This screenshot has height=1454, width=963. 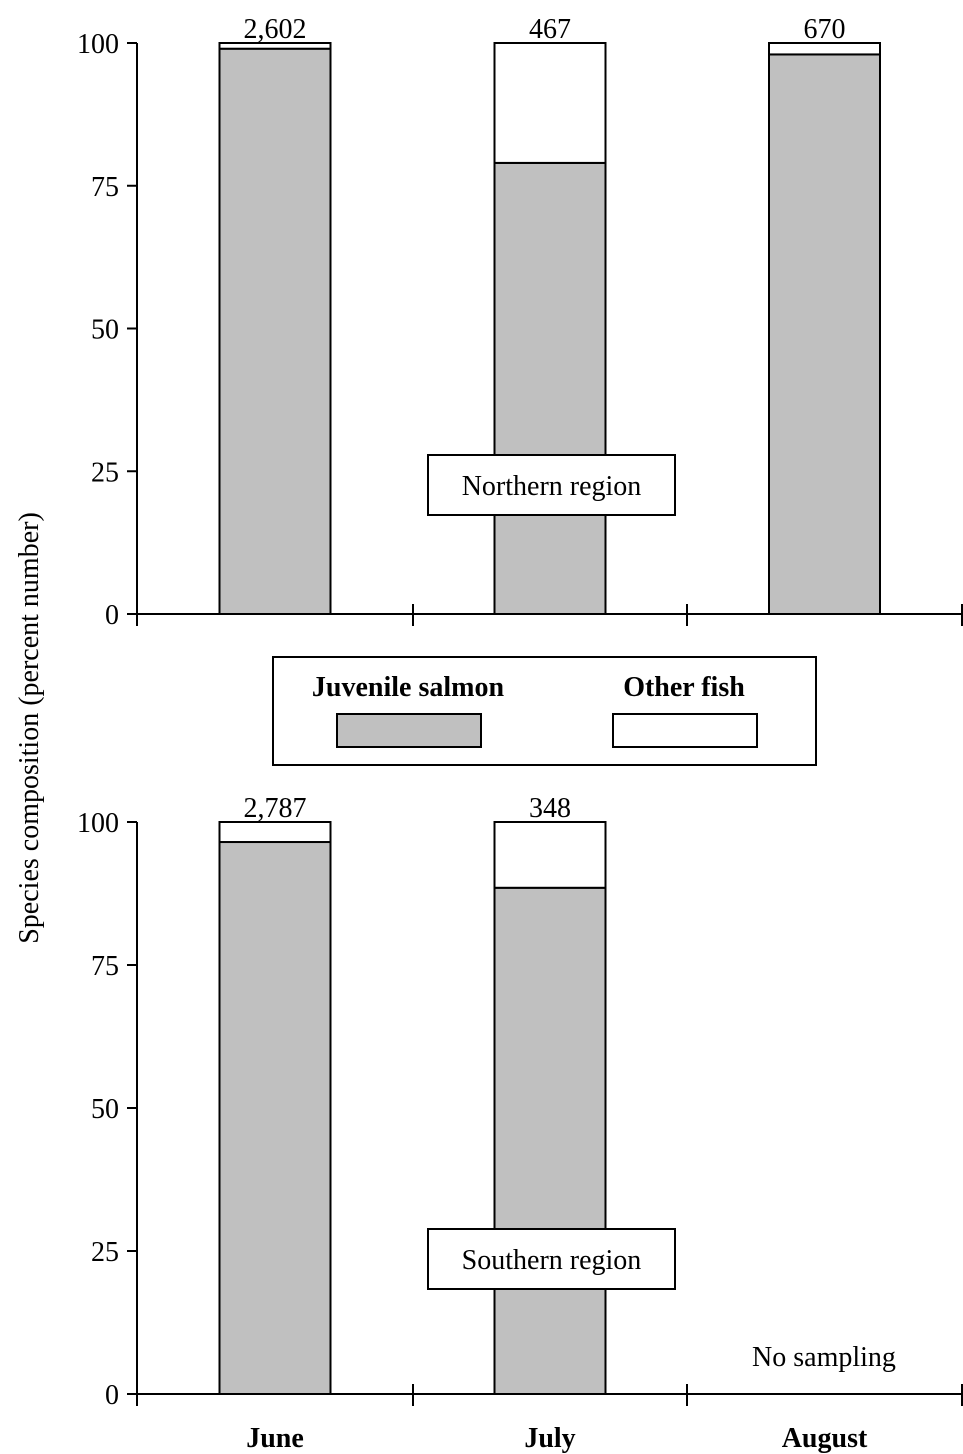 What do you see at coordinates (29, 728) in the screenshot?
I see `y-axis-label: Species composition (percent number)` at bounding box center [29, 728].